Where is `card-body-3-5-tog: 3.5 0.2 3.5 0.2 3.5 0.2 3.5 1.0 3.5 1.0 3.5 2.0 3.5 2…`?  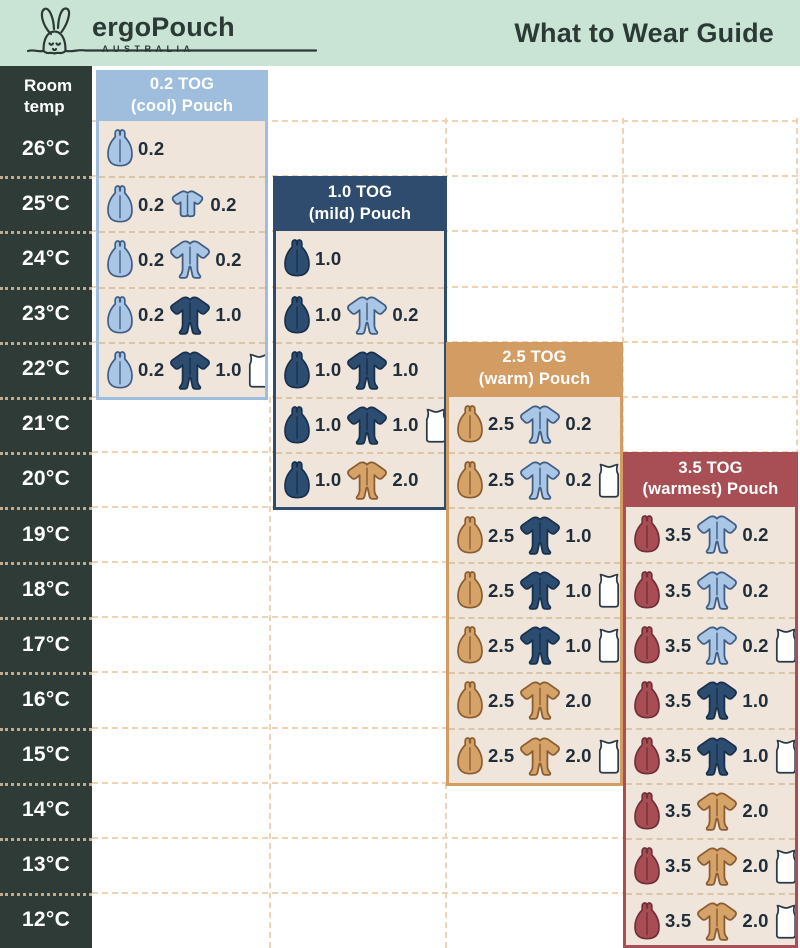 card-body-3-5-tog: 3.5 0.2 3.5 0.2 3.5 0.2 3.5 1.0 3.5 1.0 3.5 2.0 3.5 2… is located at coordinates (710, 727).